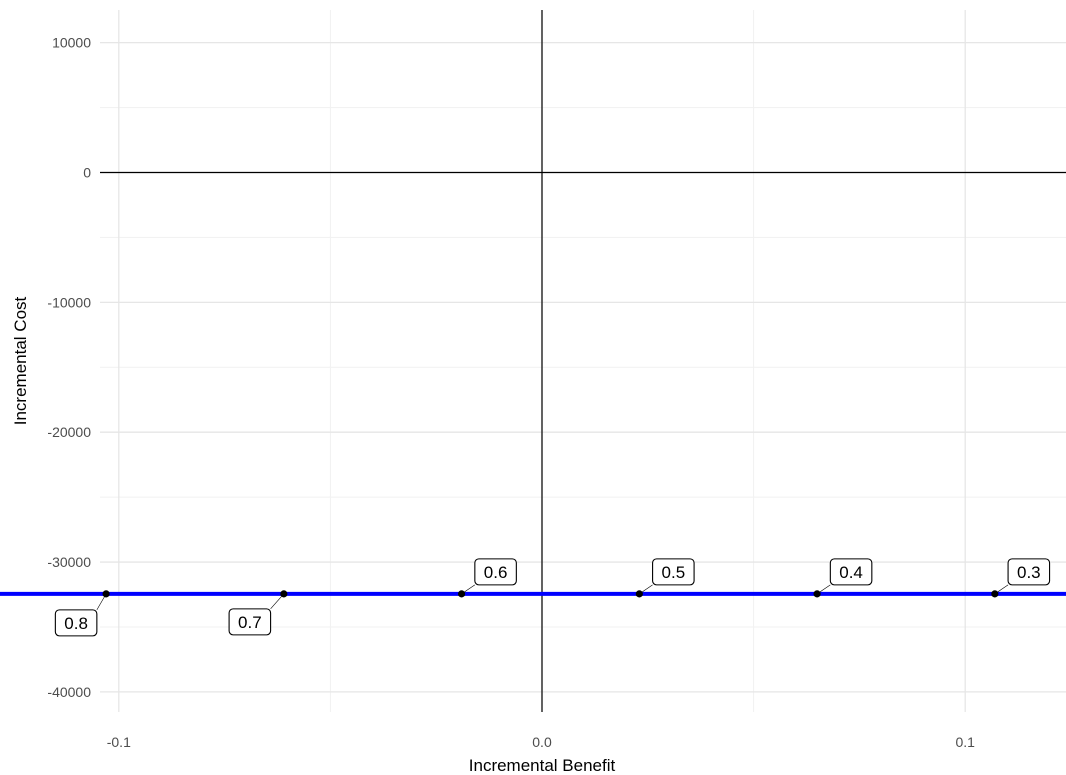  I want to click on point-label: 0.3, so click(1029, 572).